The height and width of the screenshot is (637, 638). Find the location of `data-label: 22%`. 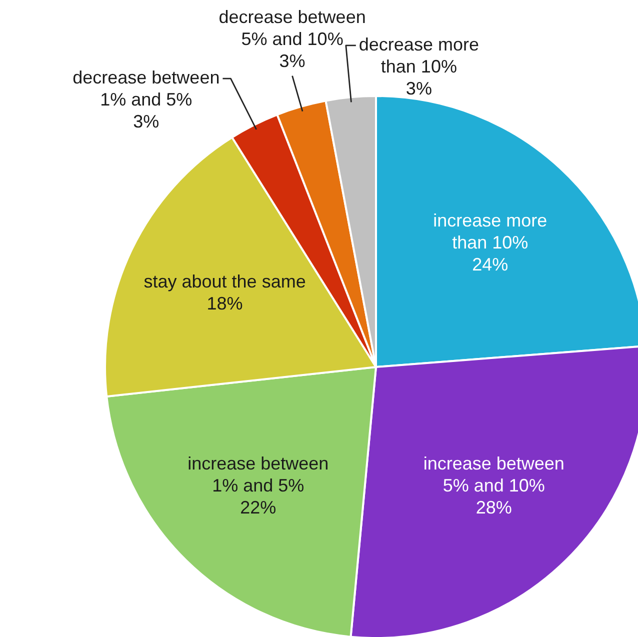

data-label: 22% is located at coordinates (258, 508).